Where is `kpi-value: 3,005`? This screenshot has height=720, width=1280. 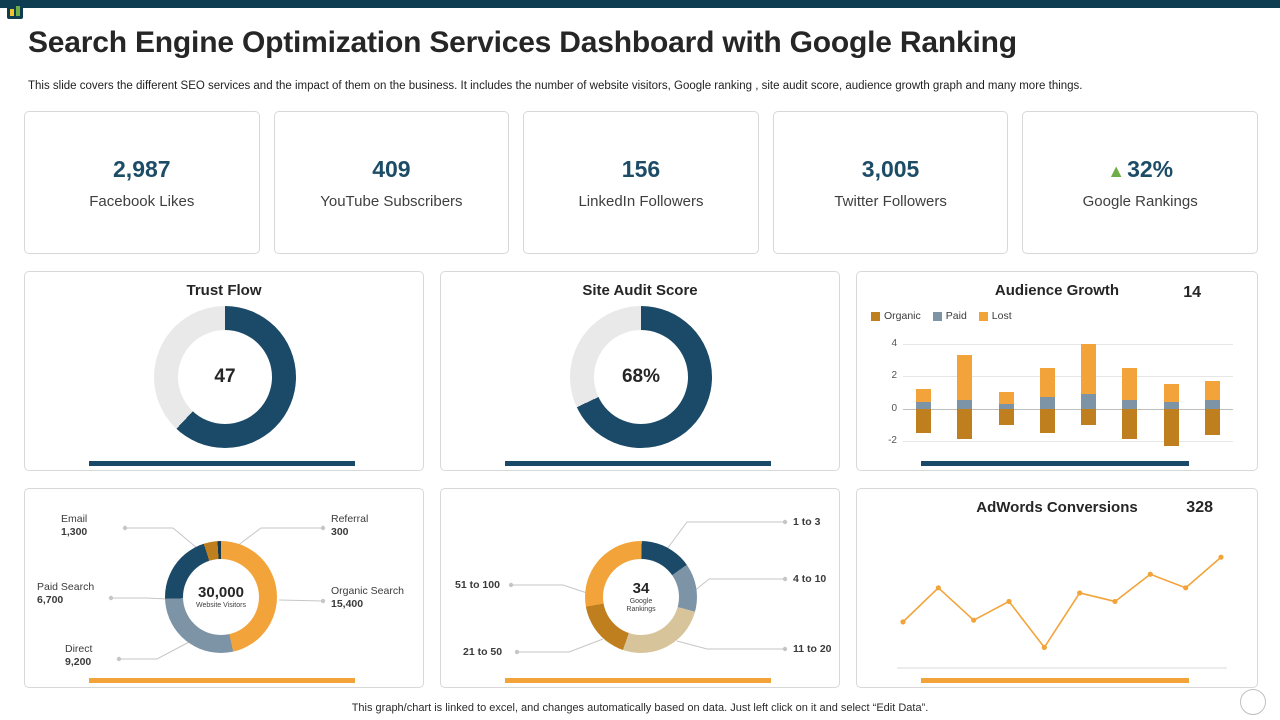
kpi-value: 3,005 is located at coordinates (890, 168).